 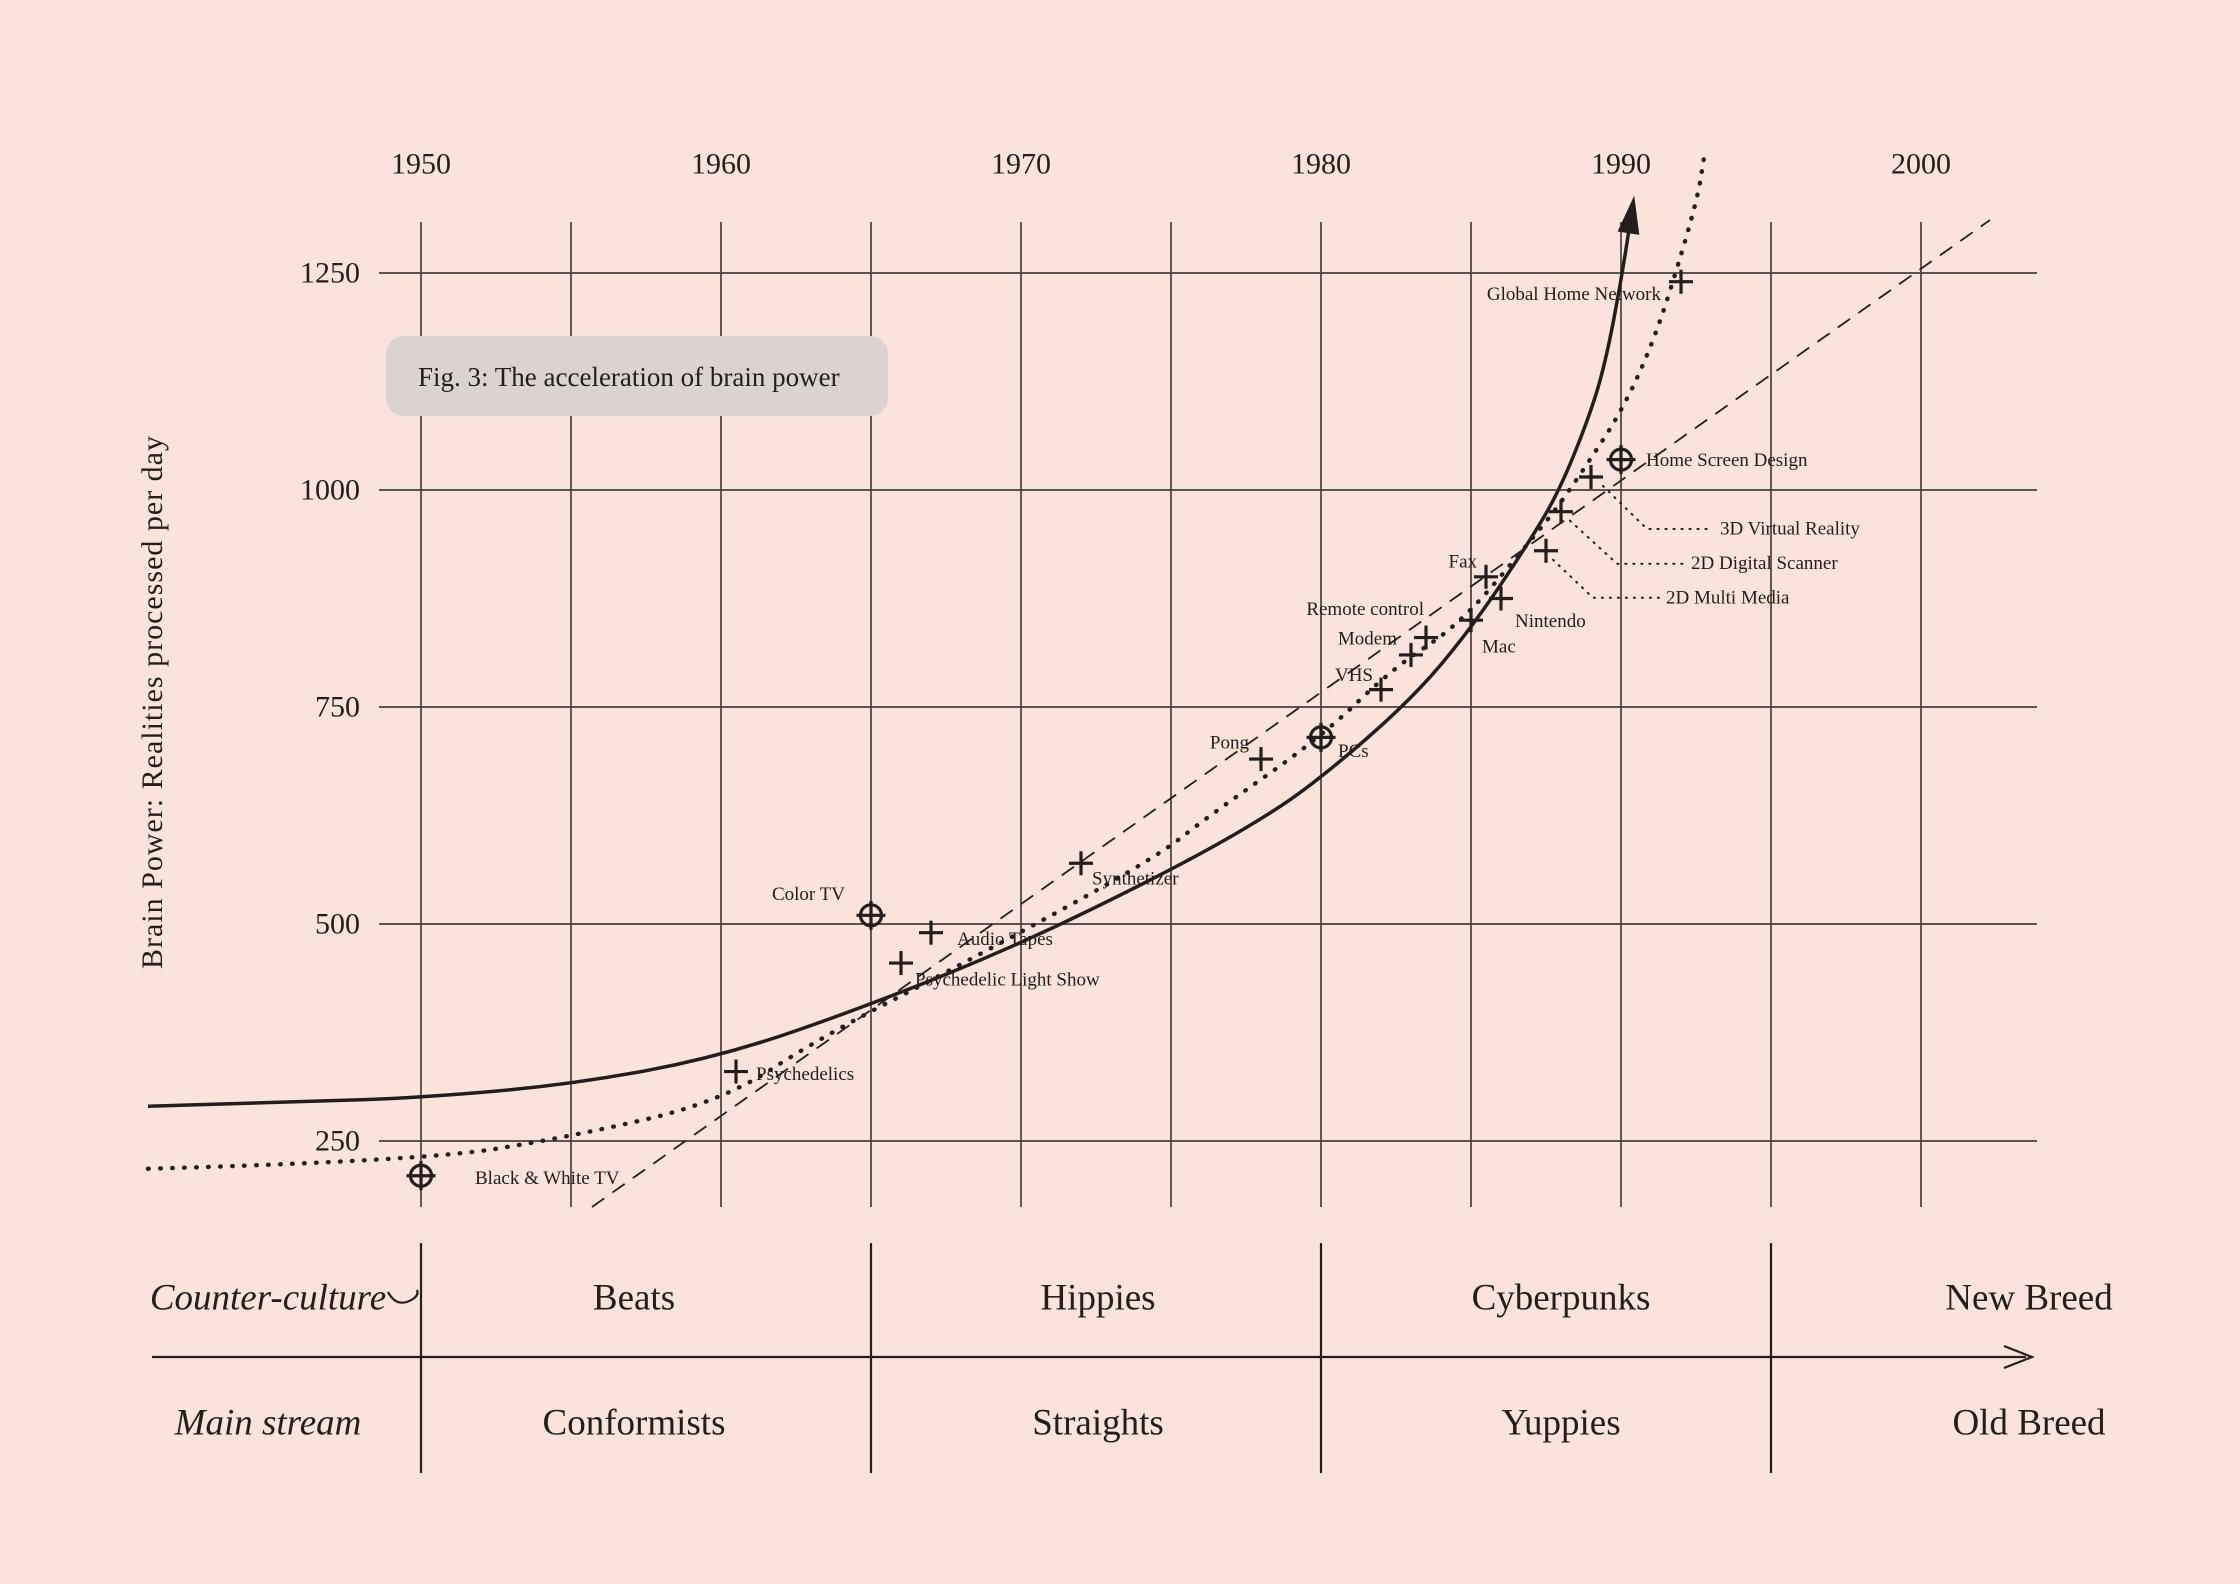 I want to click on point-global-home-network: Global Home Network, so click(x=1590, y=287).